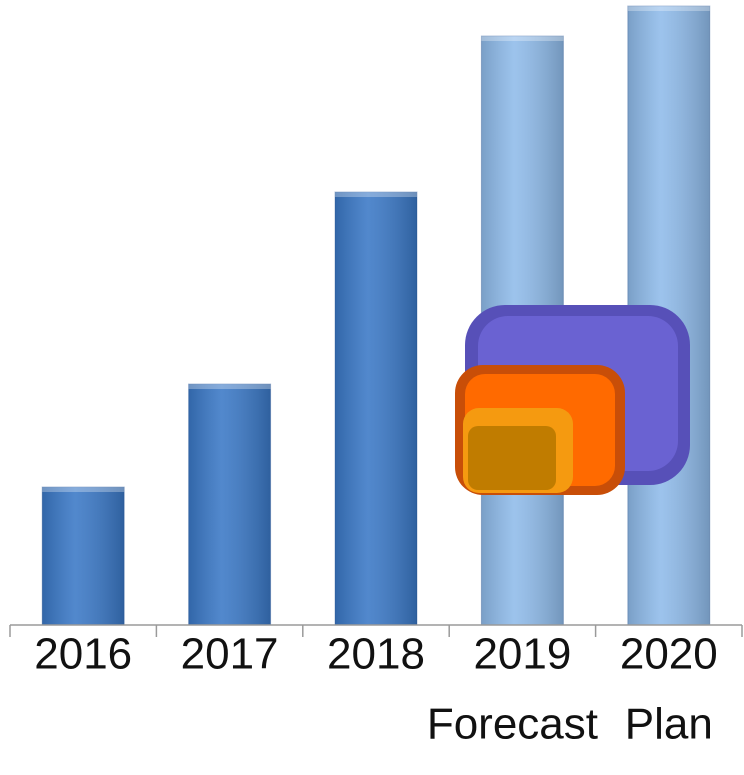 This screenshot has width=744, height=775. Describe the element at coordinates (83, 654) in the screenshot. I see `x-tick-label: 2016` at that location.